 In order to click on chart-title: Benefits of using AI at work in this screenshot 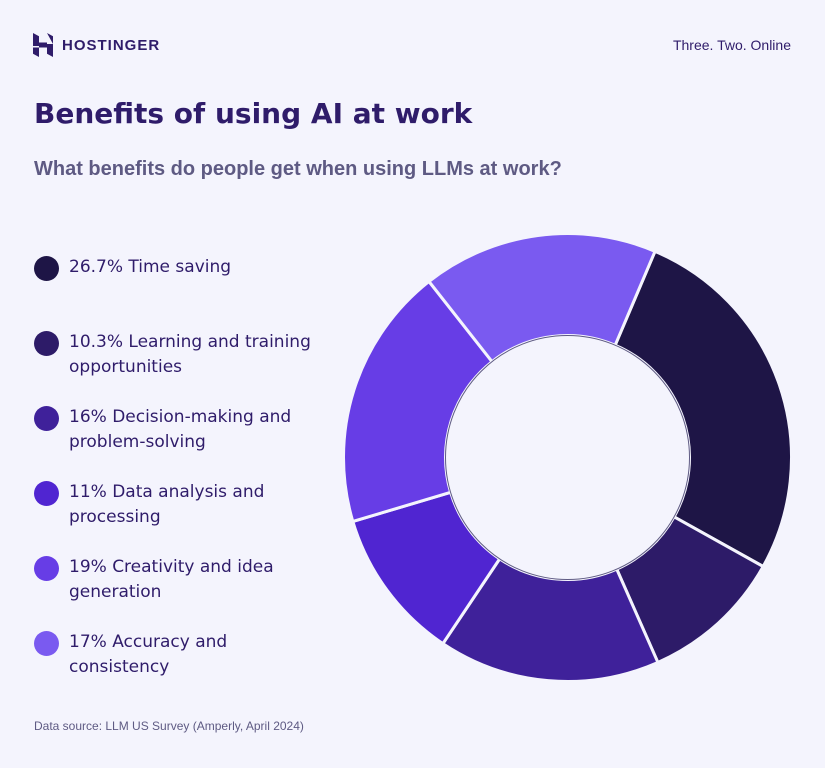, I will do `click(253, 113)`.